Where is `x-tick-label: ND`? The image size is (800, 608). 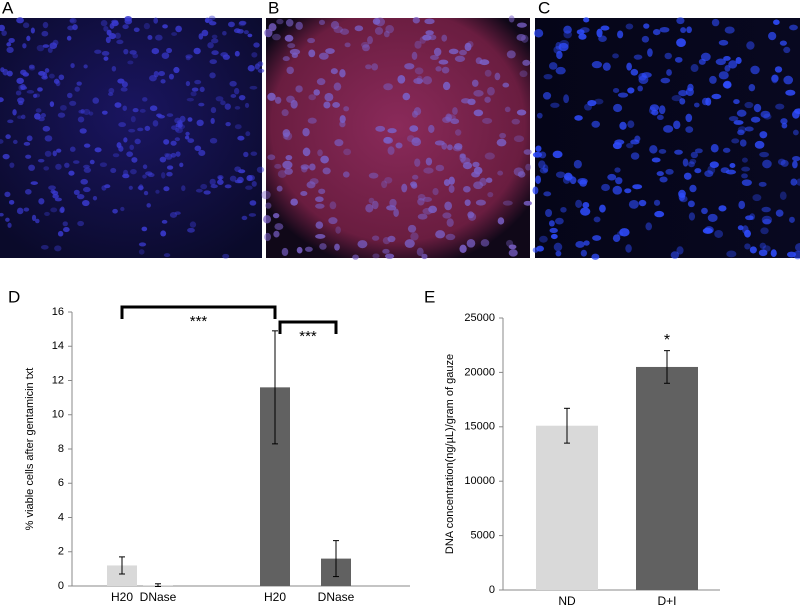 x-tick-label: ND is located at coordinates (567, 601).